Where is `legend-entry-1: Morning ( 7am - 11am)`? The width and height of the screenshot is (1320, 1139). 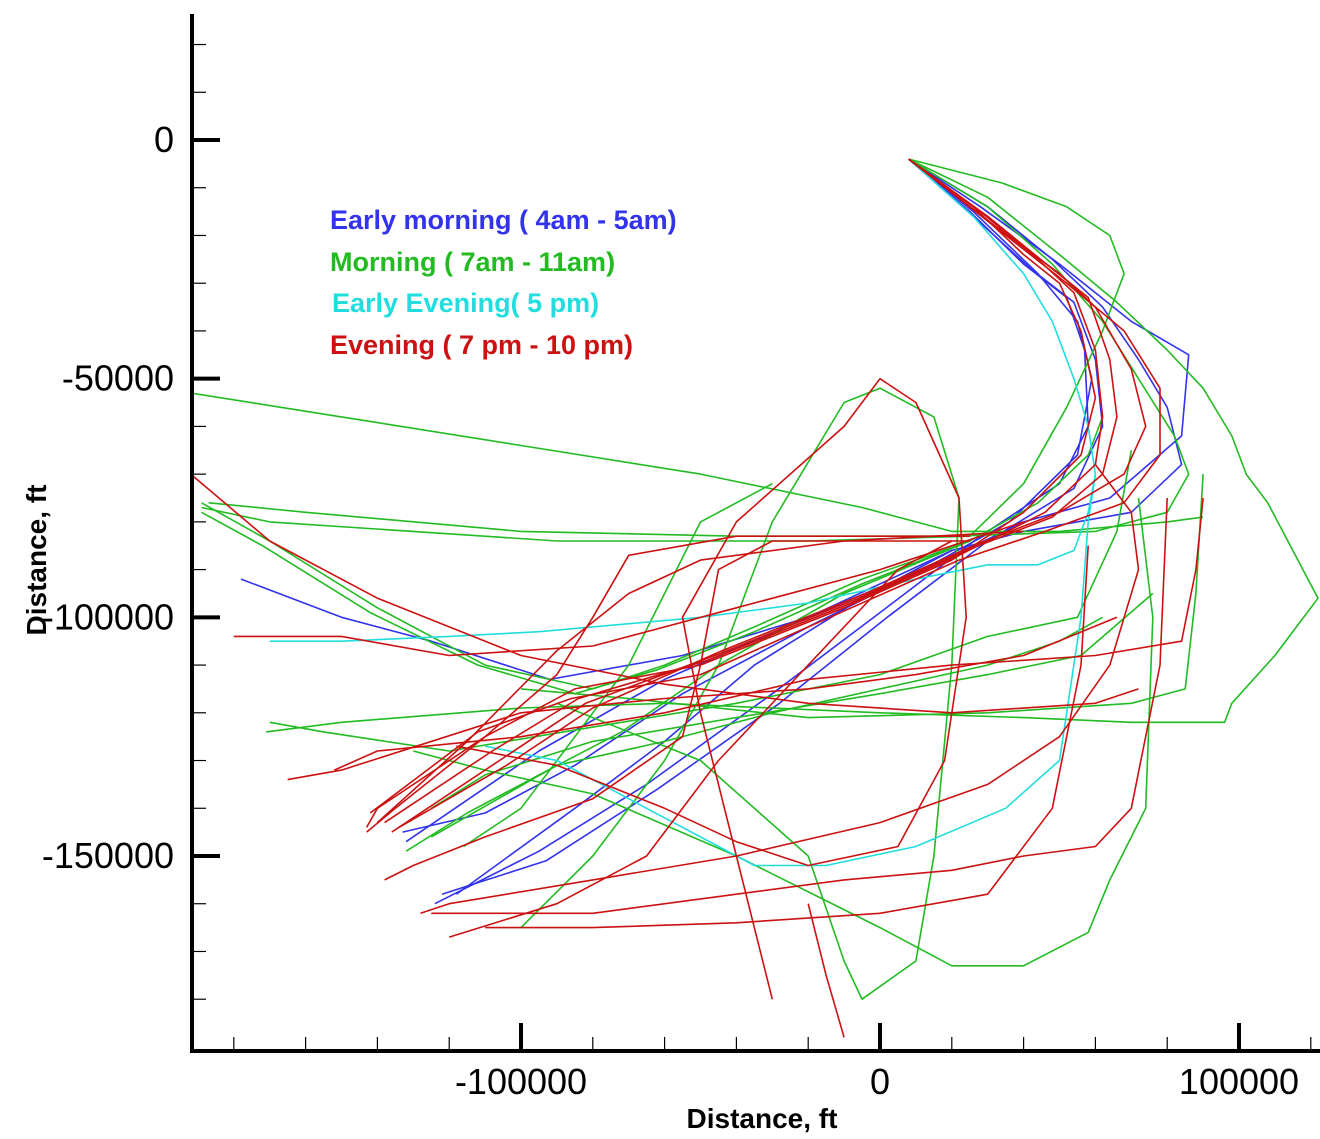
legend-entry-1: Morning ( 7am - 11am) is located at coordinates (472, 262).